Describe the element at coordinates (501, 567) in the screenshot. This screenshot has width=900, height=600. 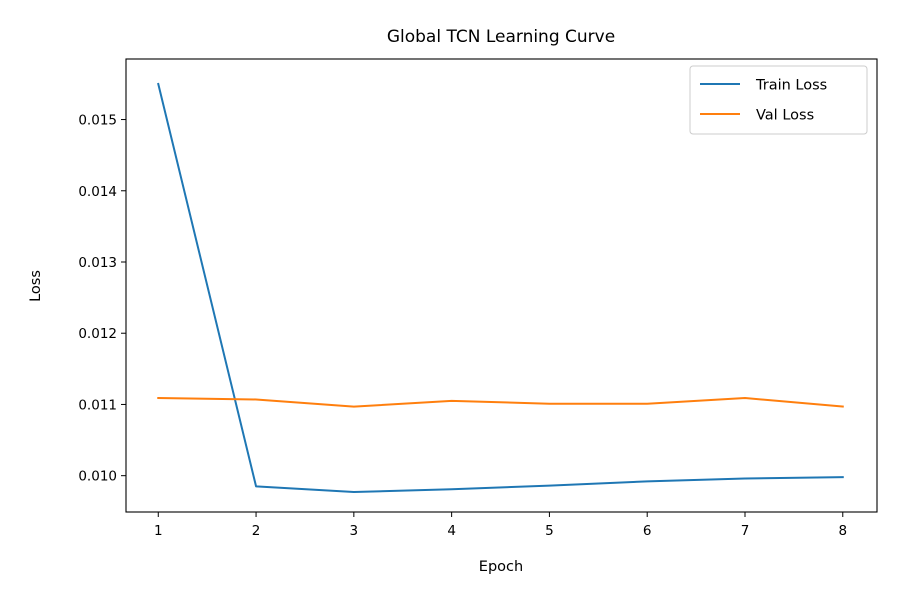
I see `x-axis-label: Epoch` at that location.